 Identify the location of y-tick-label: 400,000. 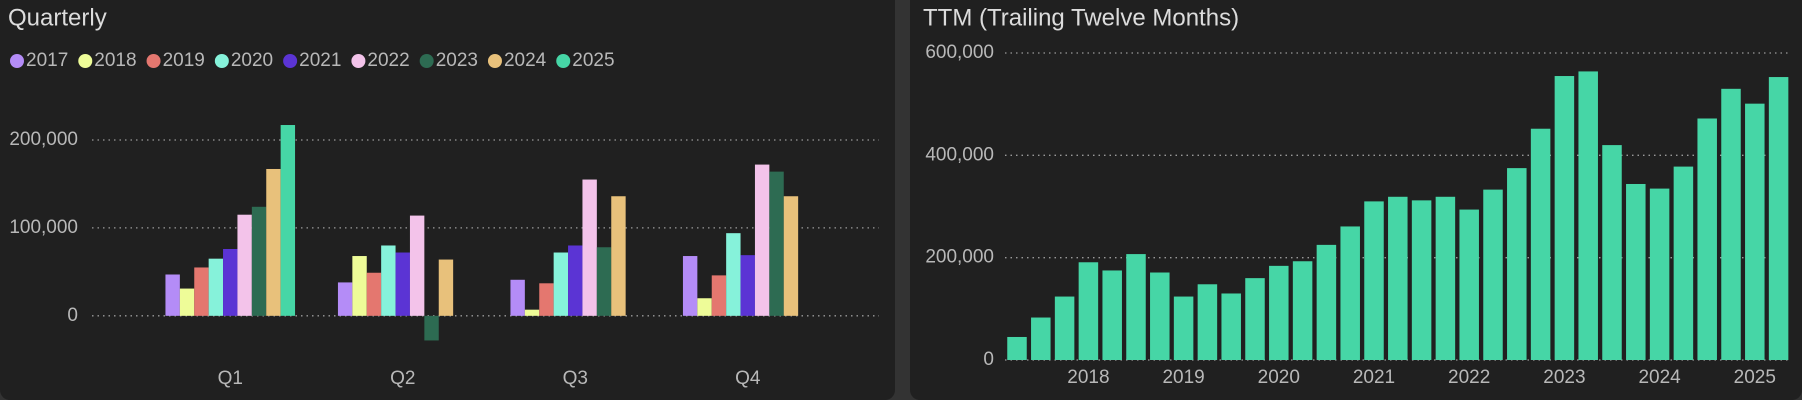
(959, 154).